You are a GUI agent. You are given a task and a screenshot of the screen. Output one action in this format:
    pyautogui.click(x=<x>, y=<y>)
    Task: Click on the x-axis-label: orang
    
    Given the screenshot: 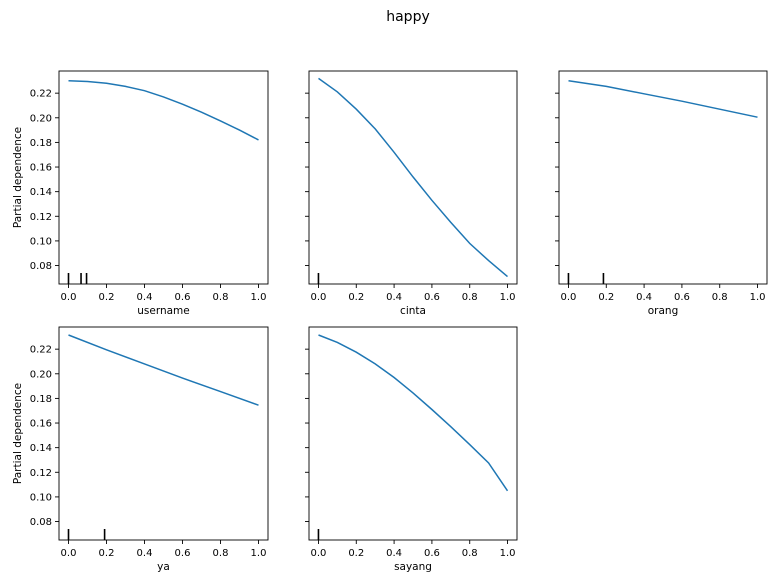 What is the action you would take?
    pyautogui.click(x=663, y=311)
    